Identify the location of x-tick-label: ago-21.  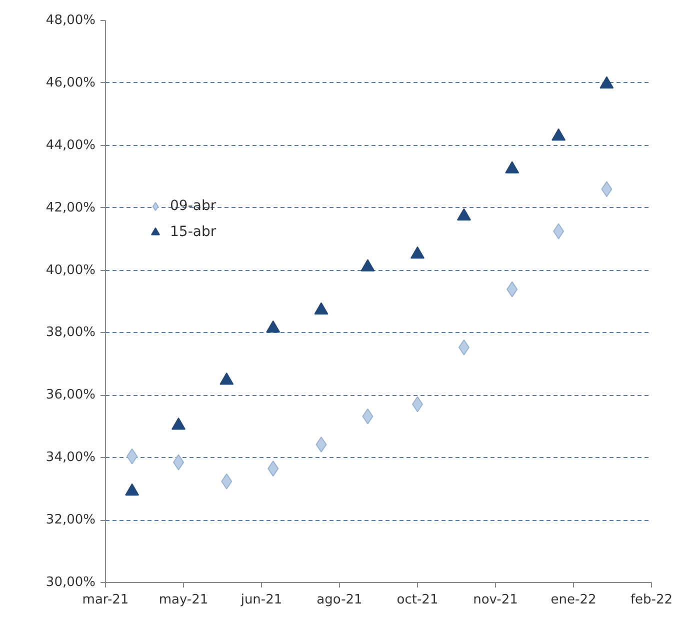
(339, 600).